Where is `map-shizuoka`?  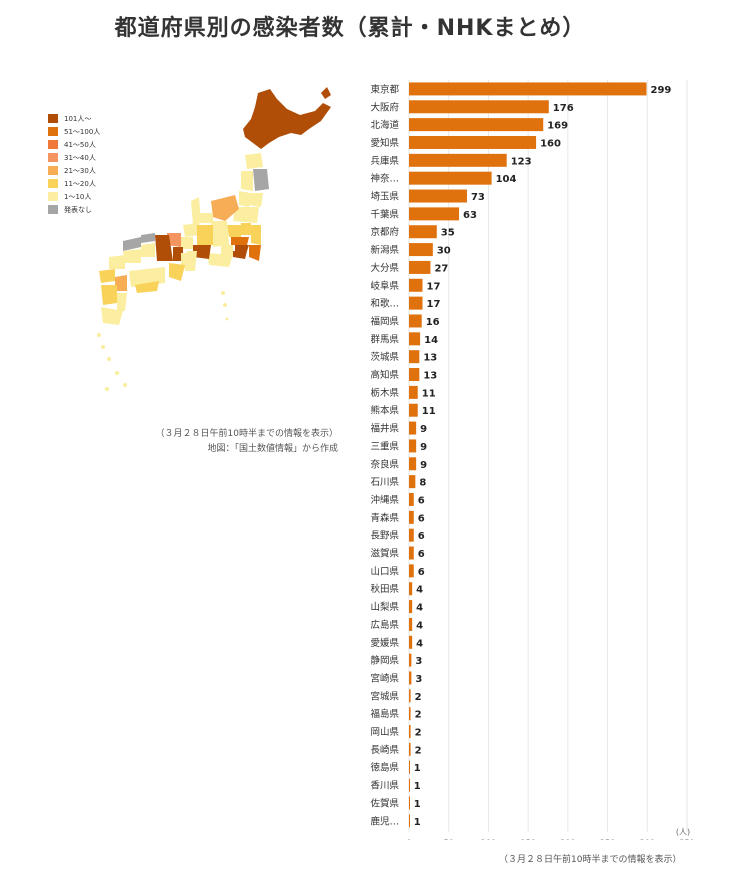 map-shizuoka is located at coordinates (220, 260).